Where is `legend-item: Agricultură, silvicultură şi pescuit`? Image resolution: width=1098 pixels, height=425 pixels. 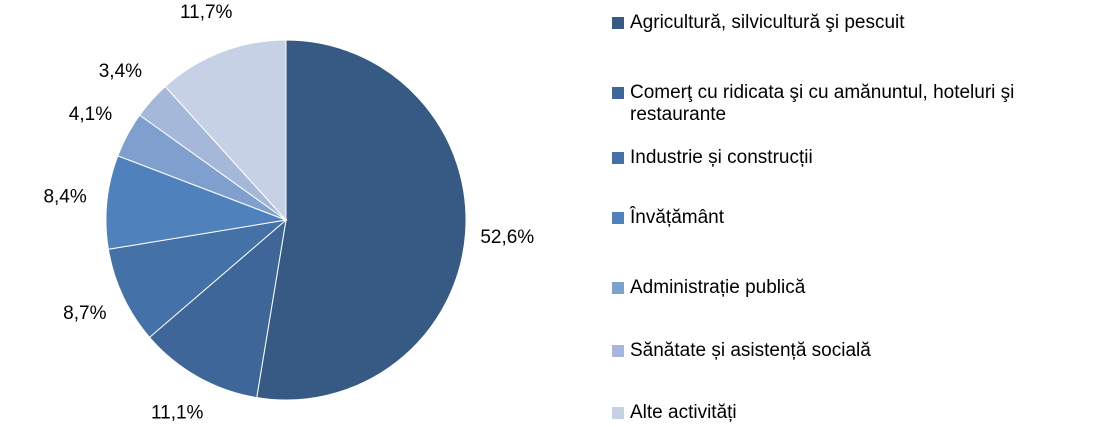
legend-item: Agricultură, silvicultură şi pescuit is located at coordinates (855, 23).